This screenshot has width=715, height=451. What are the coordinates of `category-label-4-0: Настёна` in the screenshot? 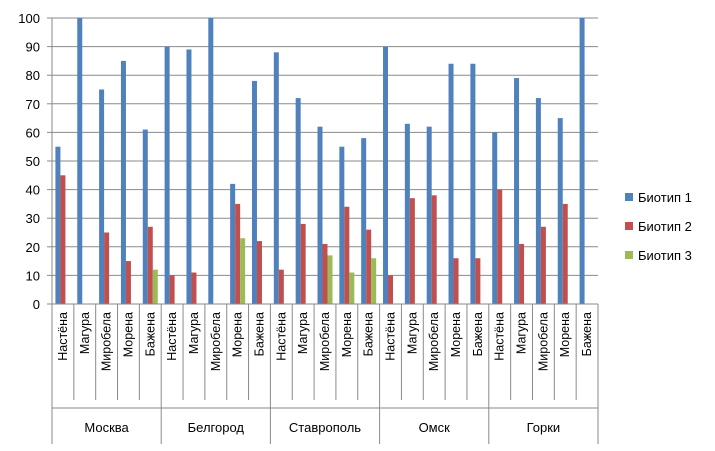 It's located at (500, 336).